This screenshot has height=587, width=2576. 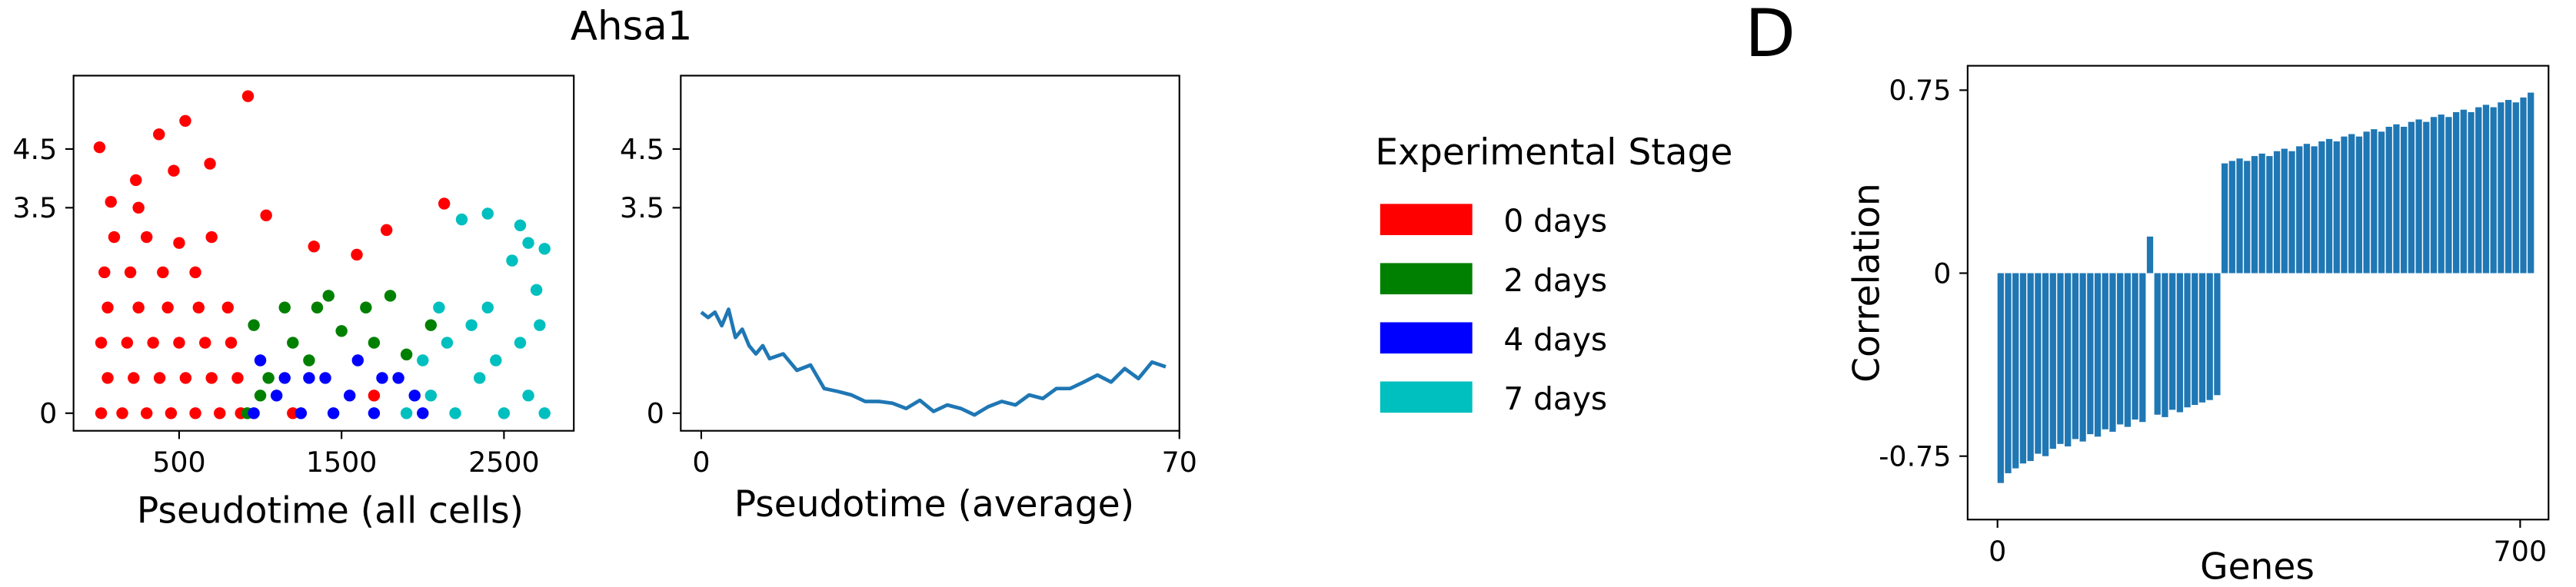 What do you see at coordinates (1179, 462) in the screenshot?
I see `x-tick-label: 70` at bounding box center [1179, 462].